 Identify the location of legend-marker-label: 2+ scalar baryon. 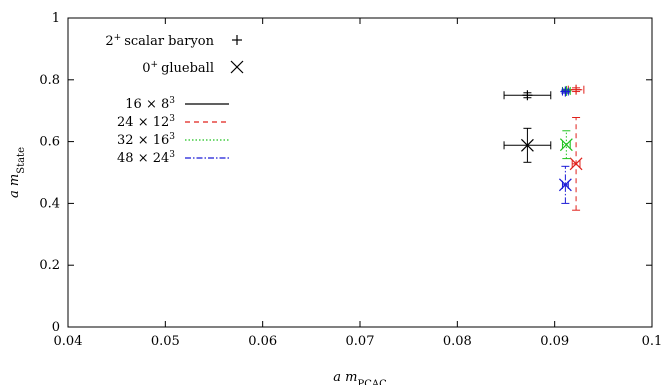
(159, 41).